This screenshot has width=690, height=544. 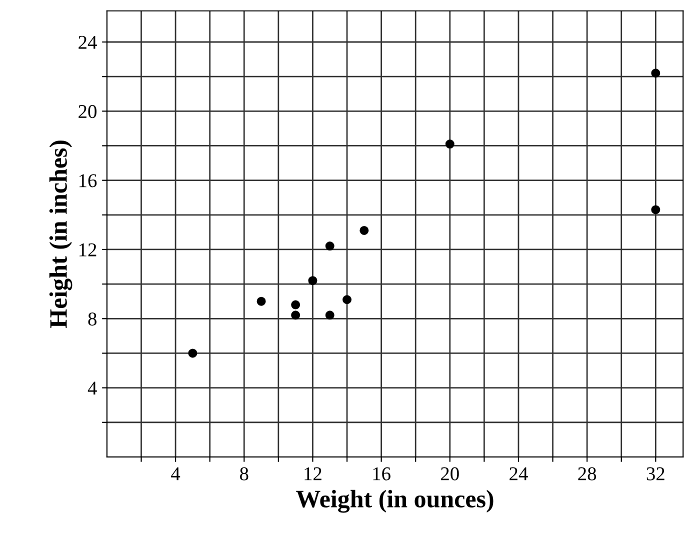 What do you see at coordinates (88, 181) in the screenshot?
I see `y-tick-label: 16` at bounding box center [88, 181].